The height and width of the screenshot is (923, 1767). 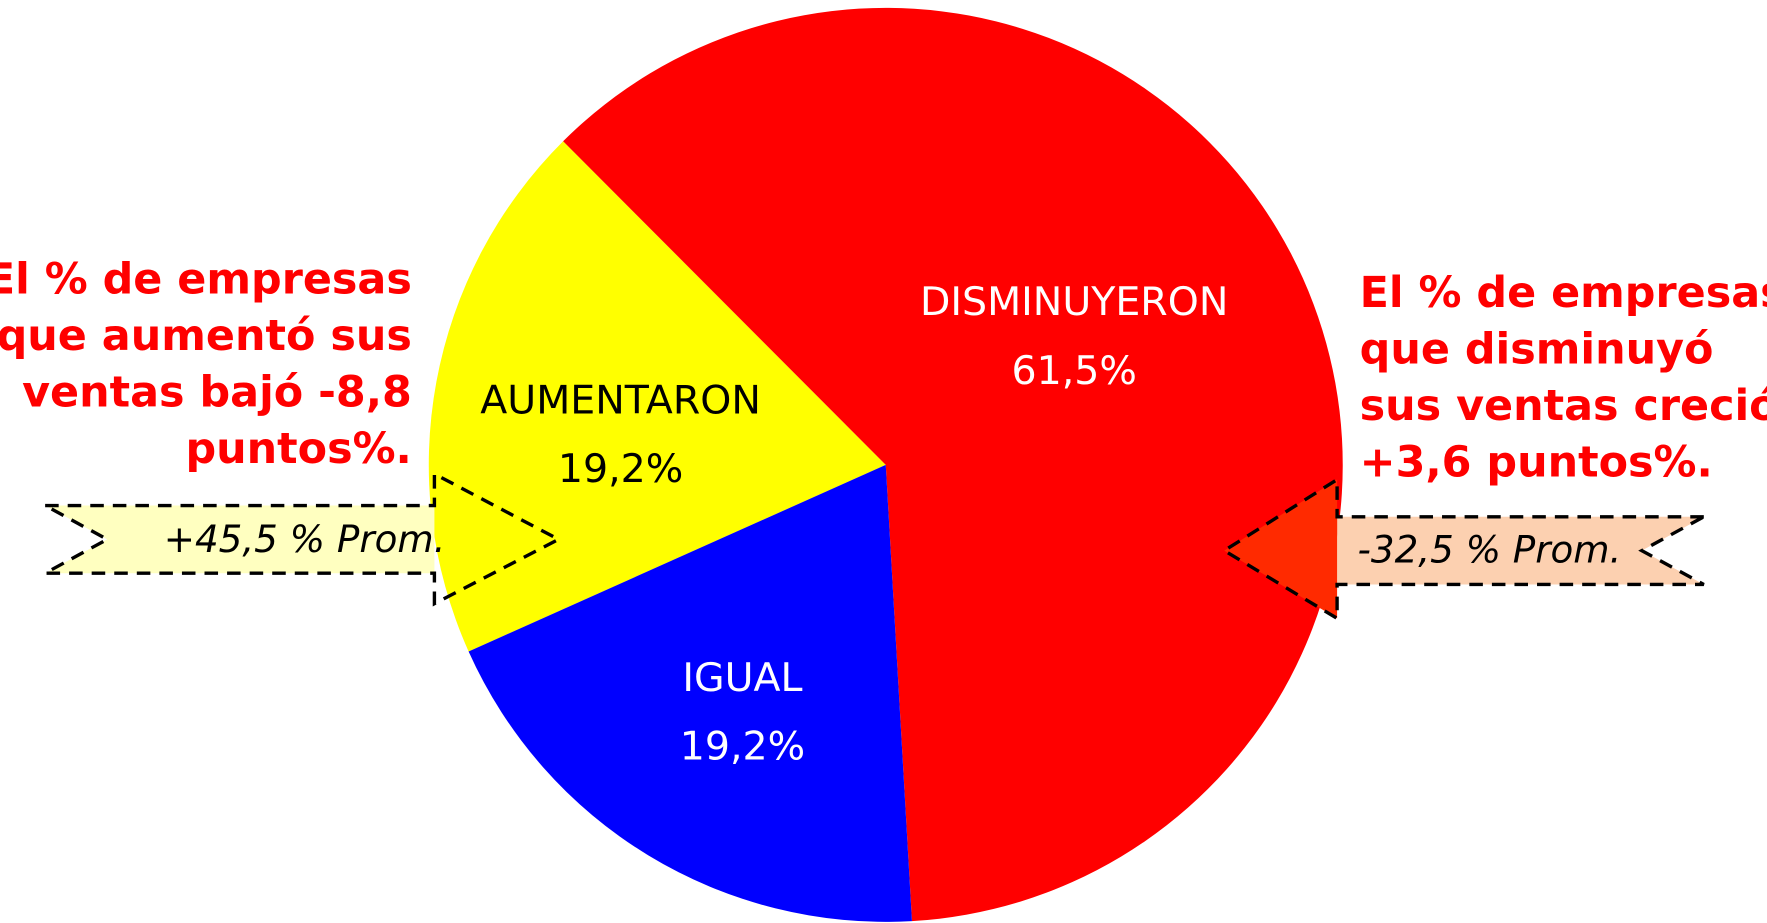 What do you see at coordinates (1563, 406) in the screenshot?
I see `annotation-line: sus ventas creció` at bounding box center [1563, 406].